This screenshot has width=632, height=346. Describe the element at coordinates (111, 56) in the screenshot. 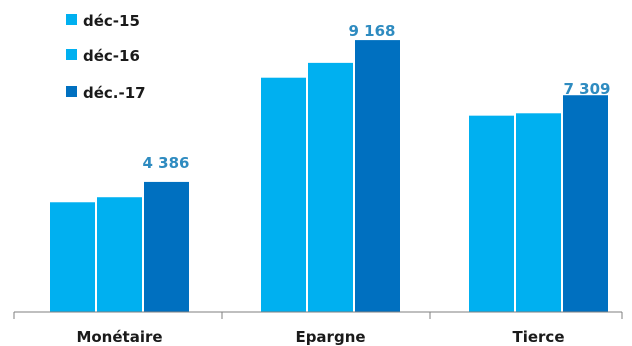

I see `legend-label-dec-16: déc-16` at that location.